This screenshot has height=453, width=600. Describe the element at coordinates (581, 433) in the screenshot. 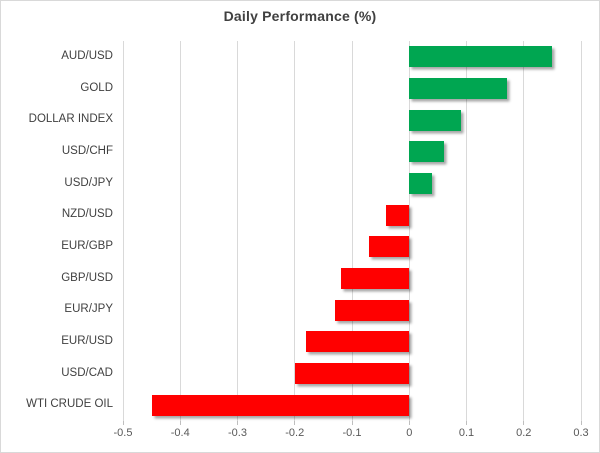

I see `x-axis-label-0.3: 0.3` at that location.